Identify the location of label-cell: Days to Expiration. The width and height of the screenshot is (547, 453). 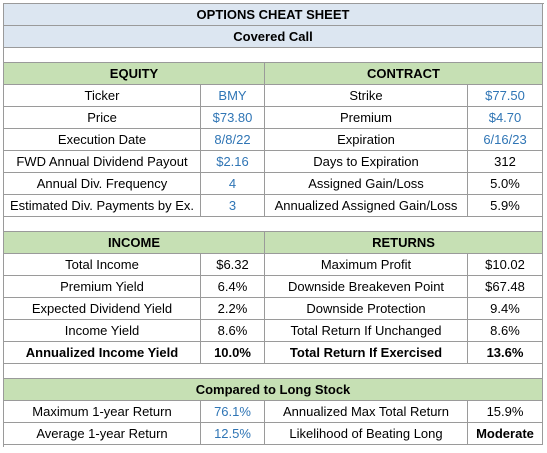
(366, 162).